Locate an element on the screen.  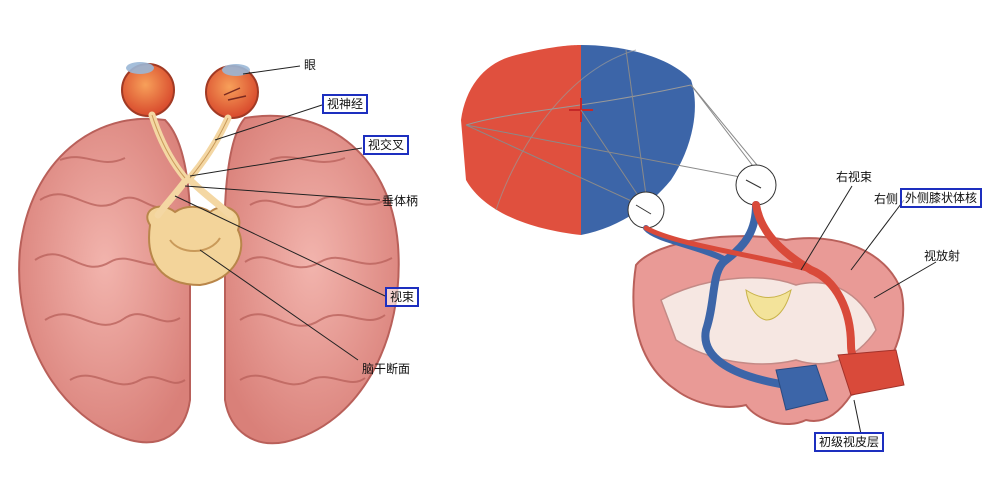
right-leader-lines is located at coordinates (868, 310).